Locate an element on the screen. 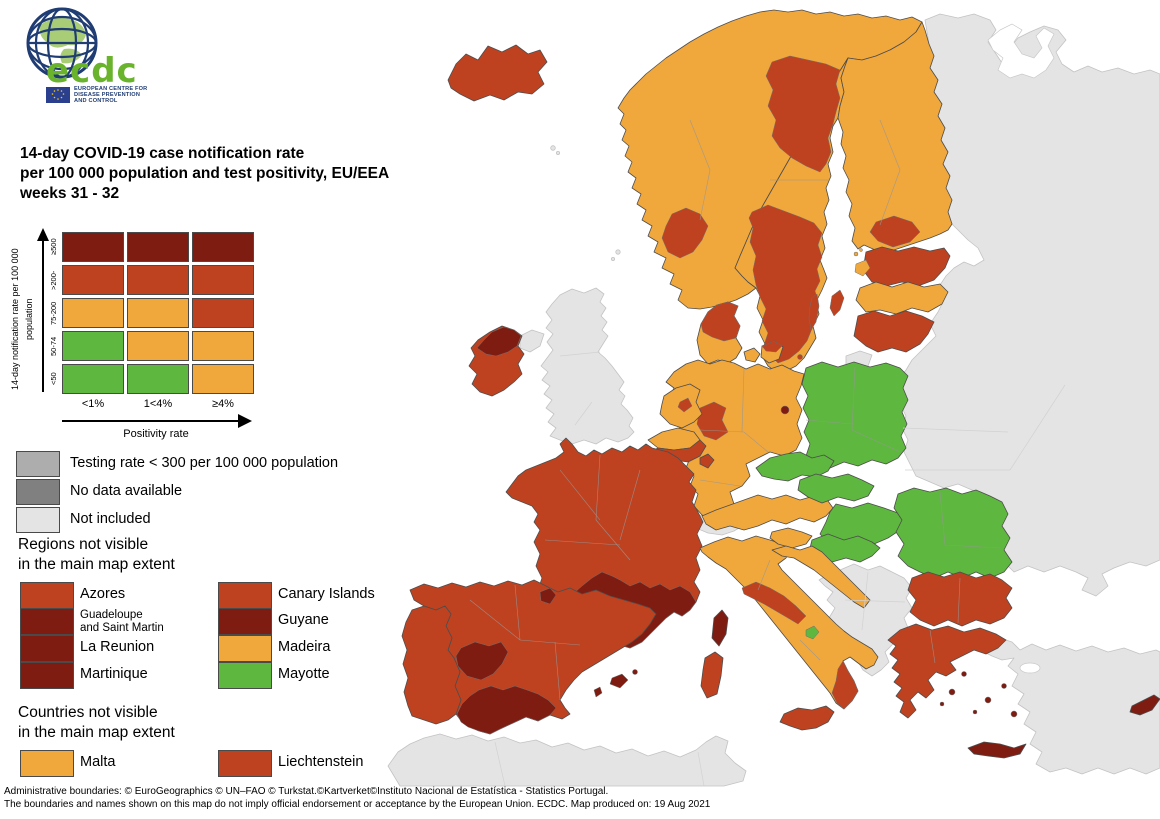 The image size is (1160, 819). region-sicily is located at coordinates (807, 718).